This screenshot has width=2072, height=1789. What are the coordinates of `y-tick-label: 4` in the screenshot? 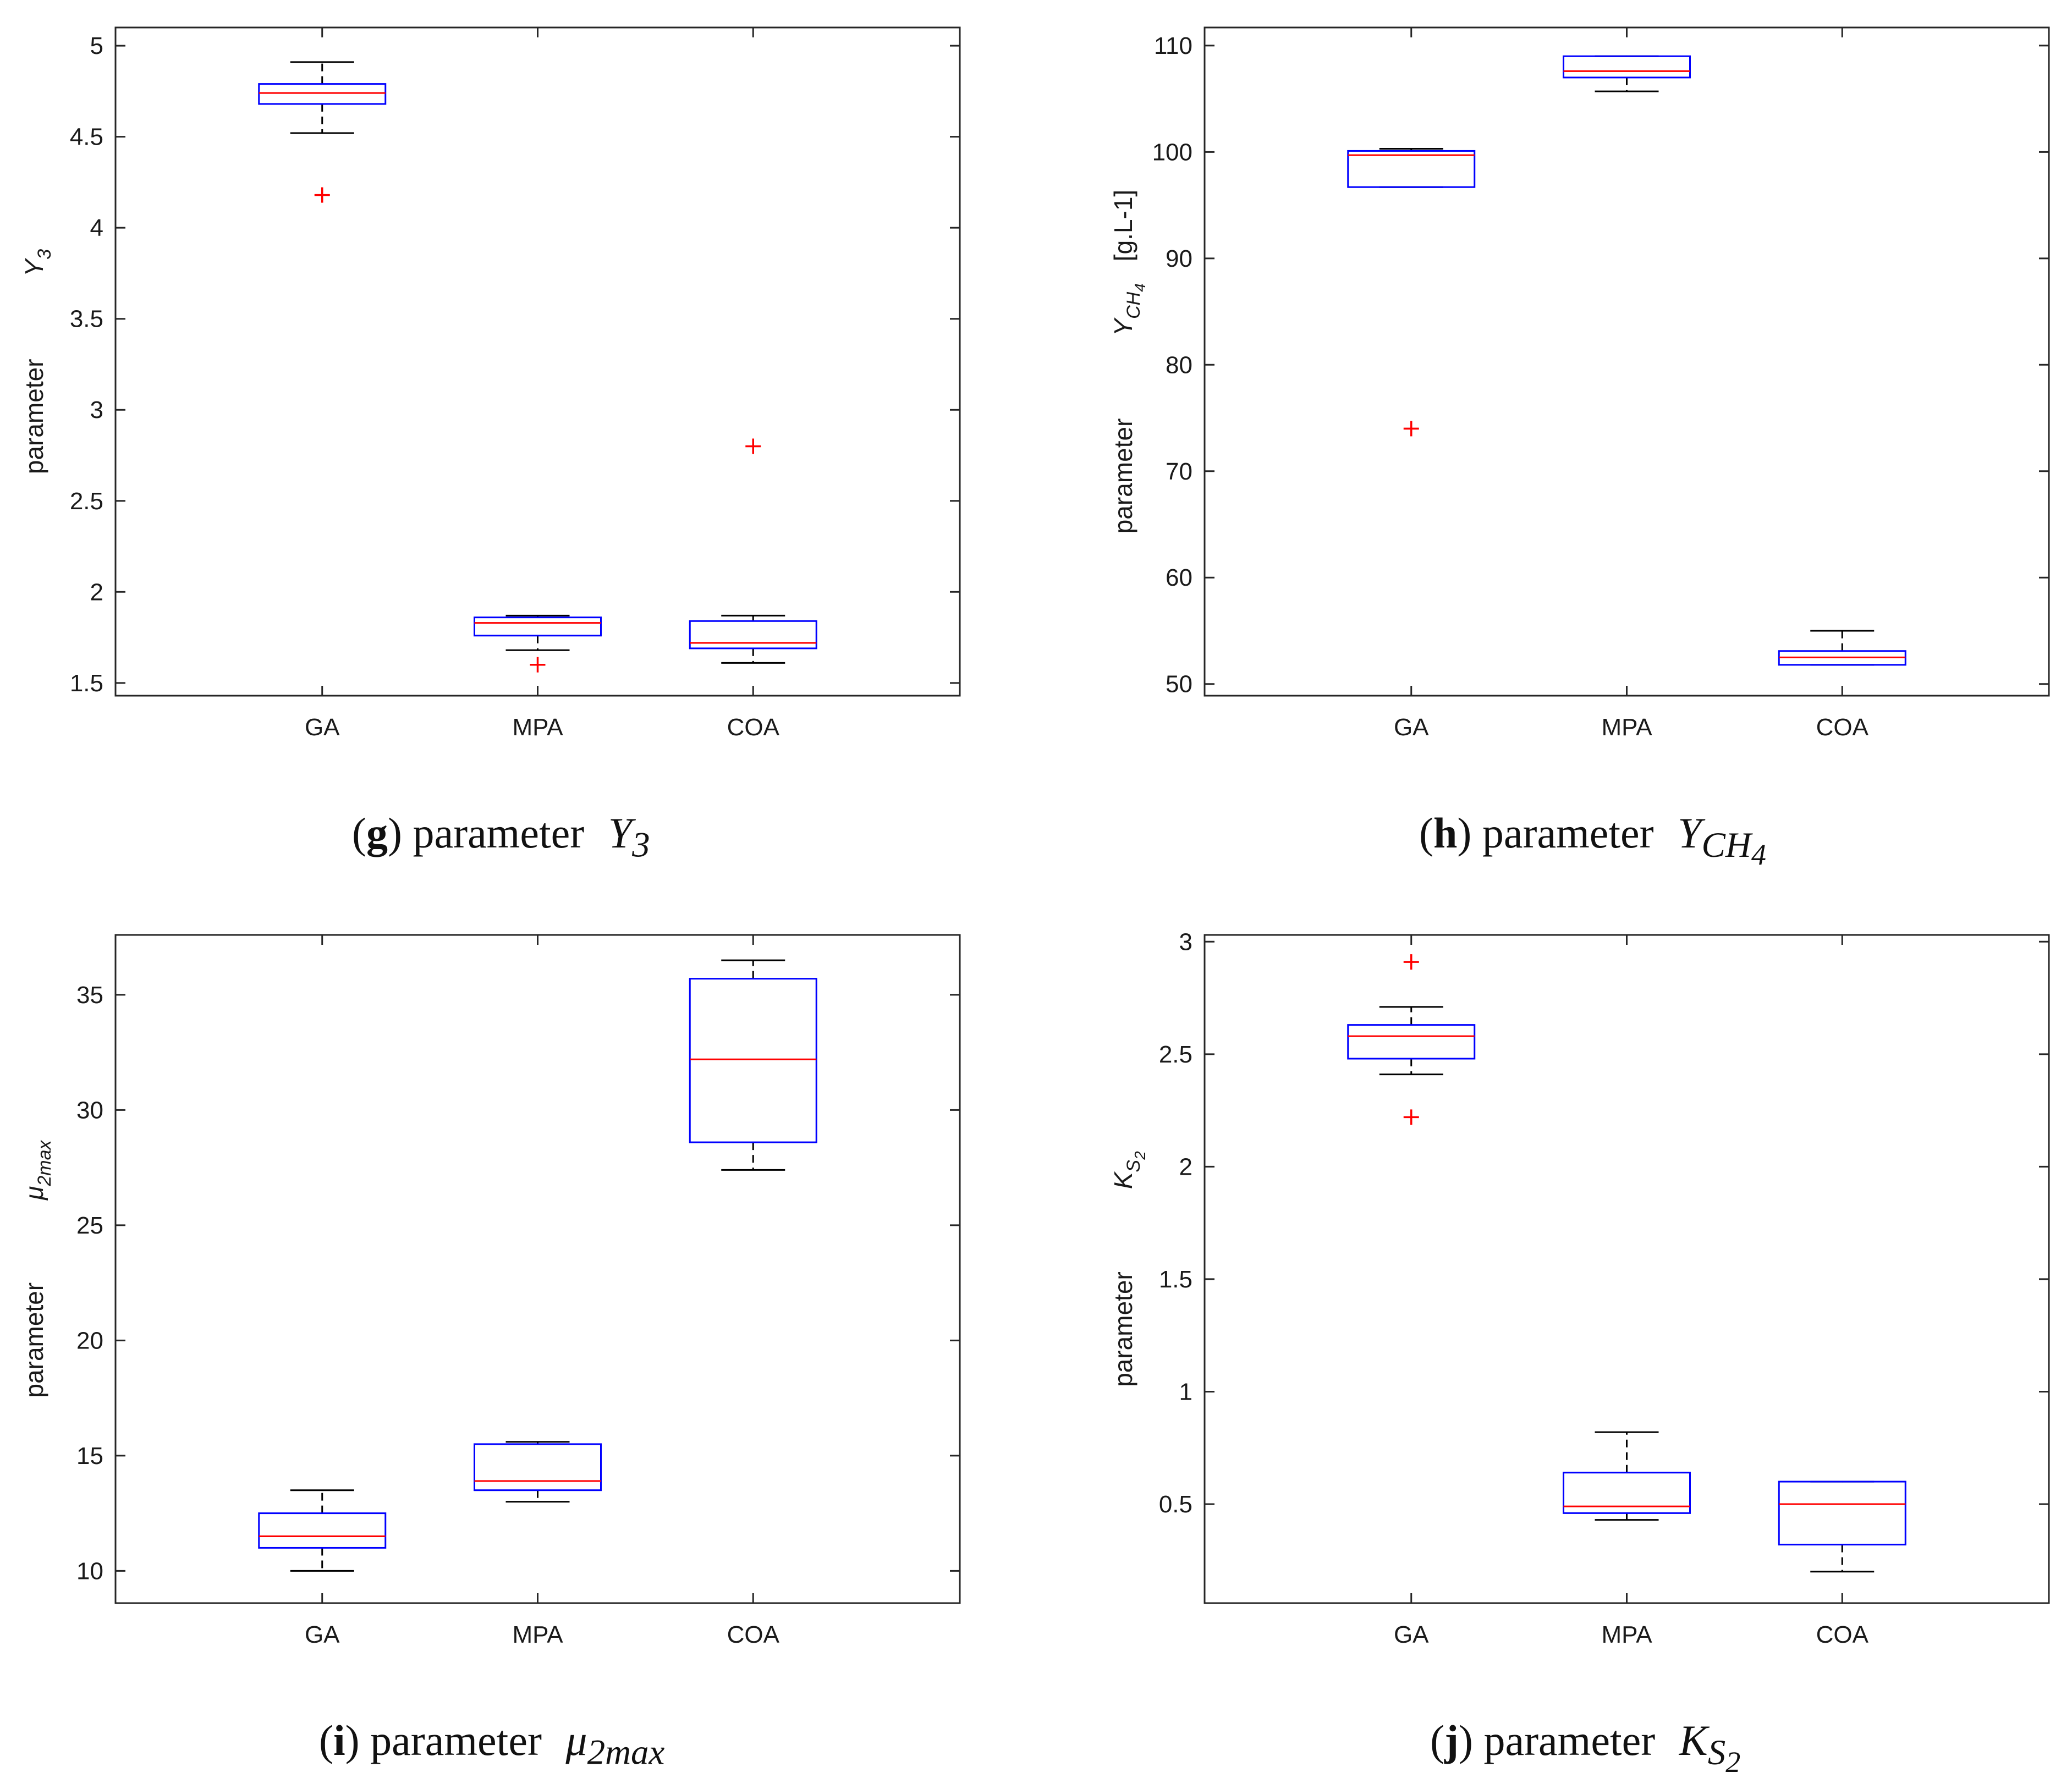 It's located at (96, 227).